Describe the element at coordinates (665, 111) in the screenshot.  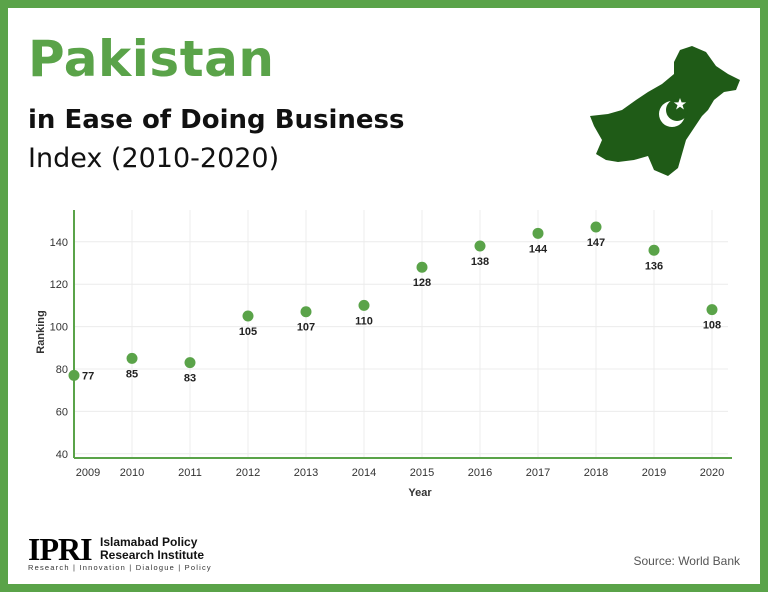
I see `pakistan-map-flag-icon` at that location.